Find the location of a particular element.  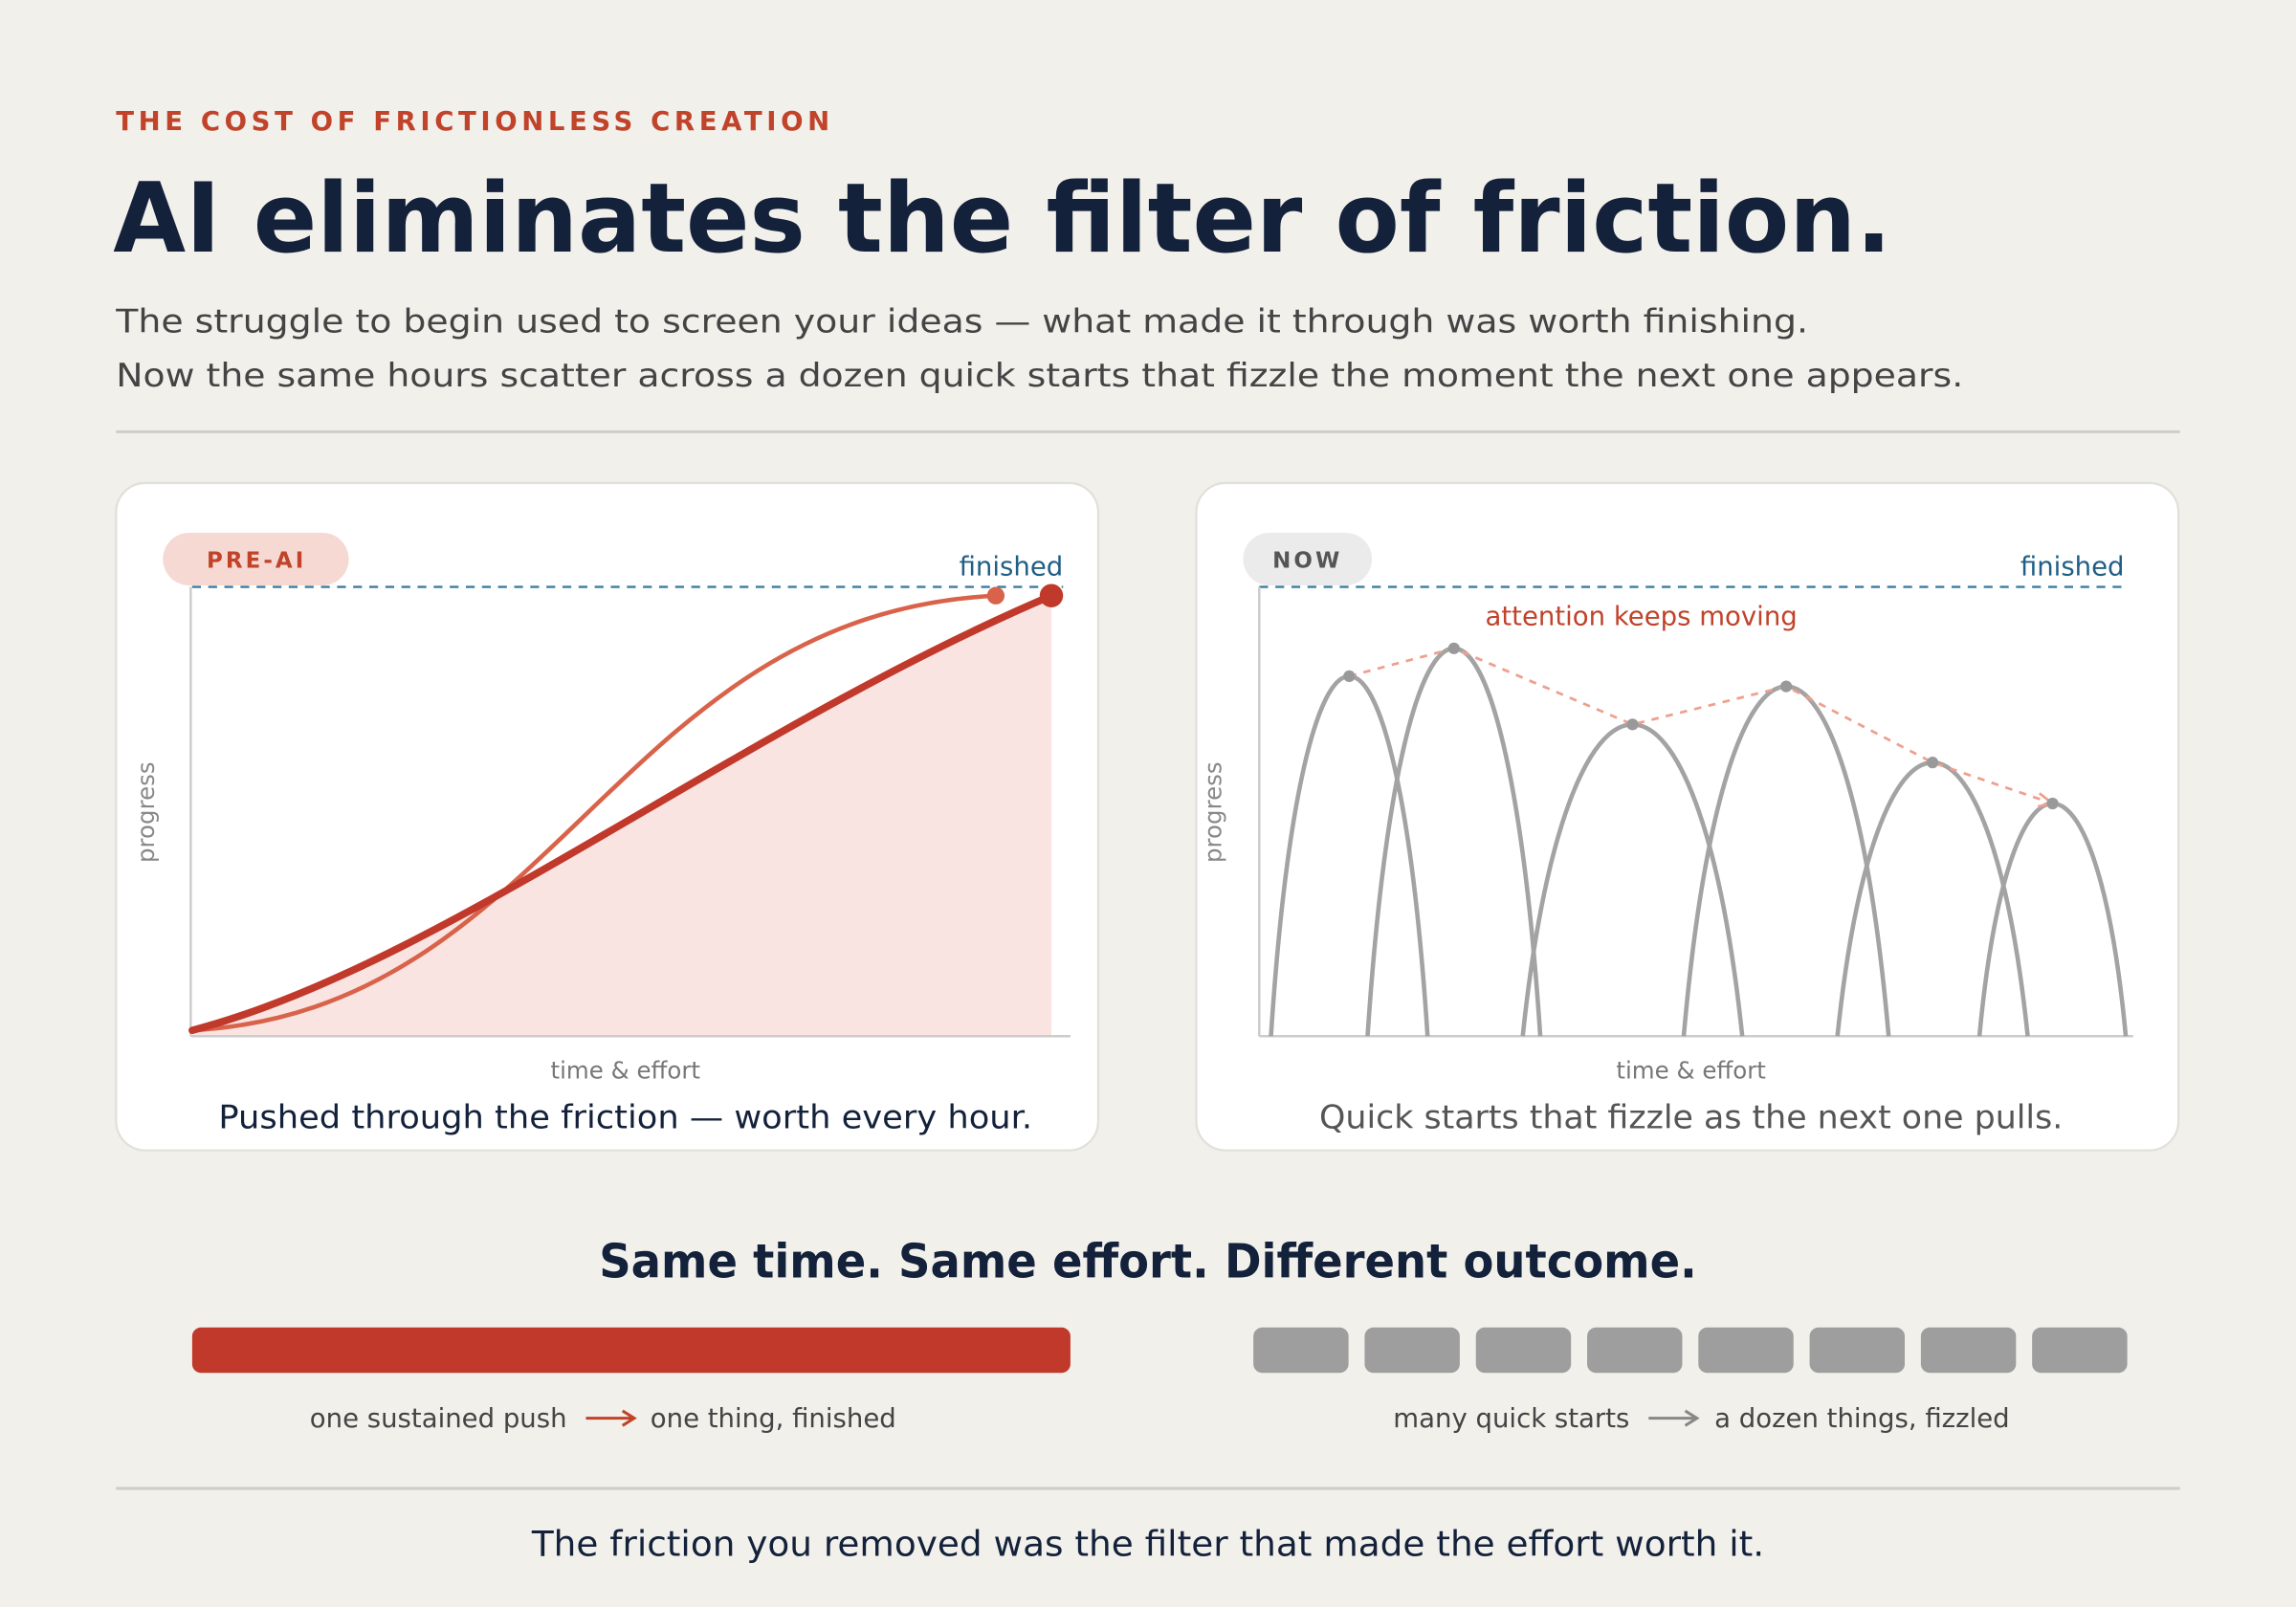

eyebrow: THE COST OF FRICTIONLESS CREATION is located at coordinates (475, 121).